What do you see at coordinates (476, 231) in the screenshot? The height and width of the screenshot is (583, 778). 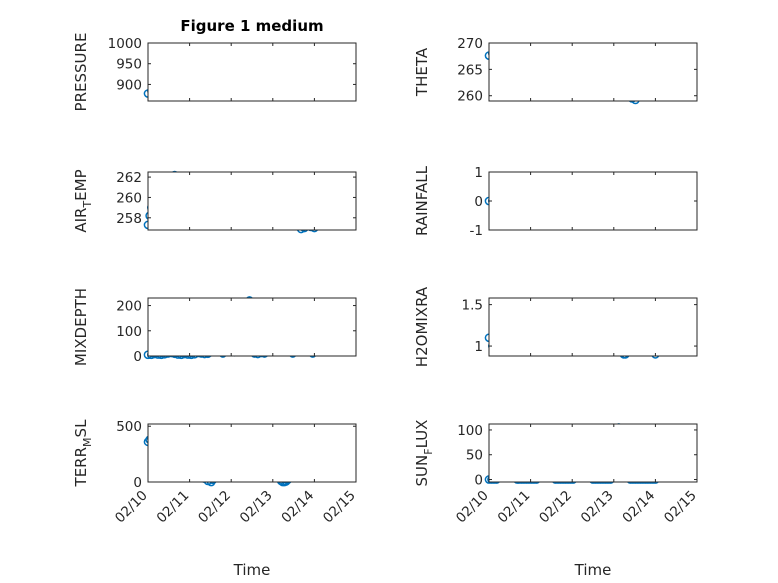 I see `y-tick-label: -1` at bounding box center [476, 231].